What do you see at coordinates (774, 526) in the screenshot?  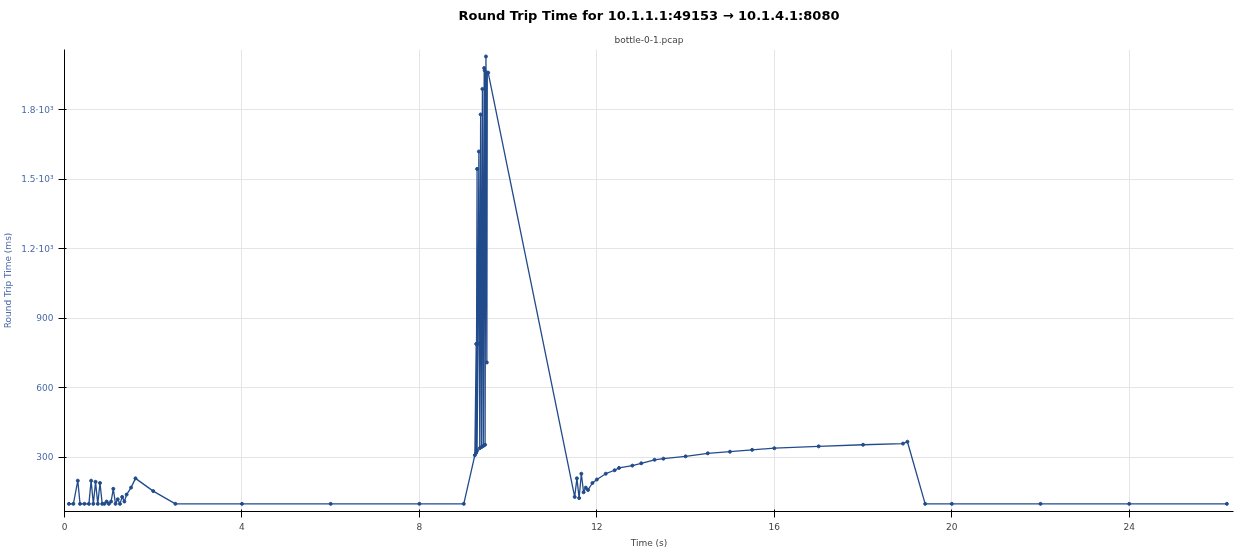 I see `x-tick-label: 16` at bounding box center [774, 526].